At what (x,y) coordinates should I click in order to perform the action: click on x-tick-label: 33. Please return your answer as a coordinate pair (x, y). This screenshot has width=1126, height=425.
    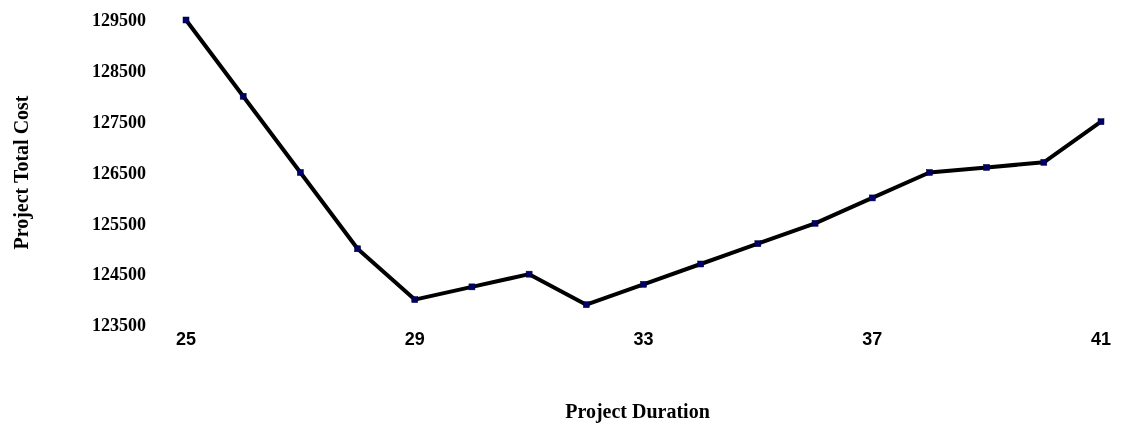
    Looking at the image, I should click on (643, 339).